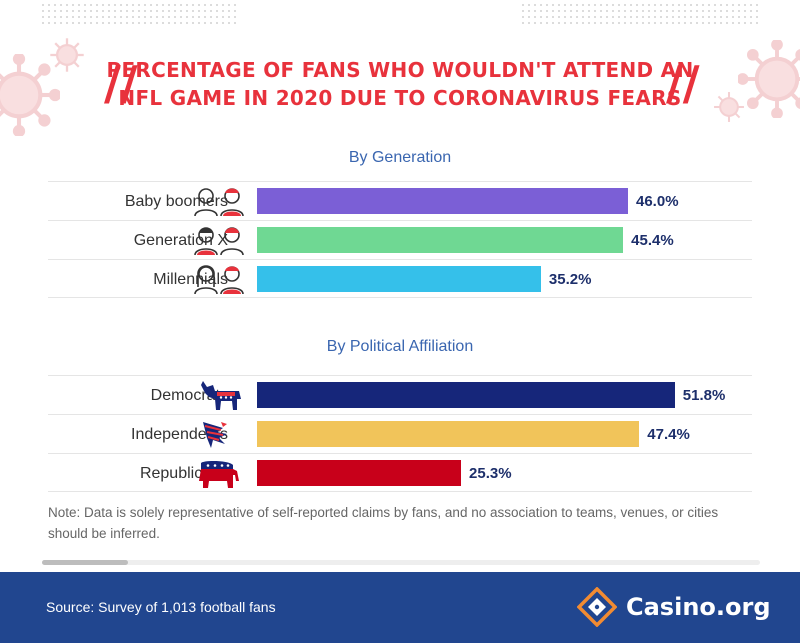 This screenshot has height=643, width=800. I want to click on value-label: 35.2%, so click(570, 279).